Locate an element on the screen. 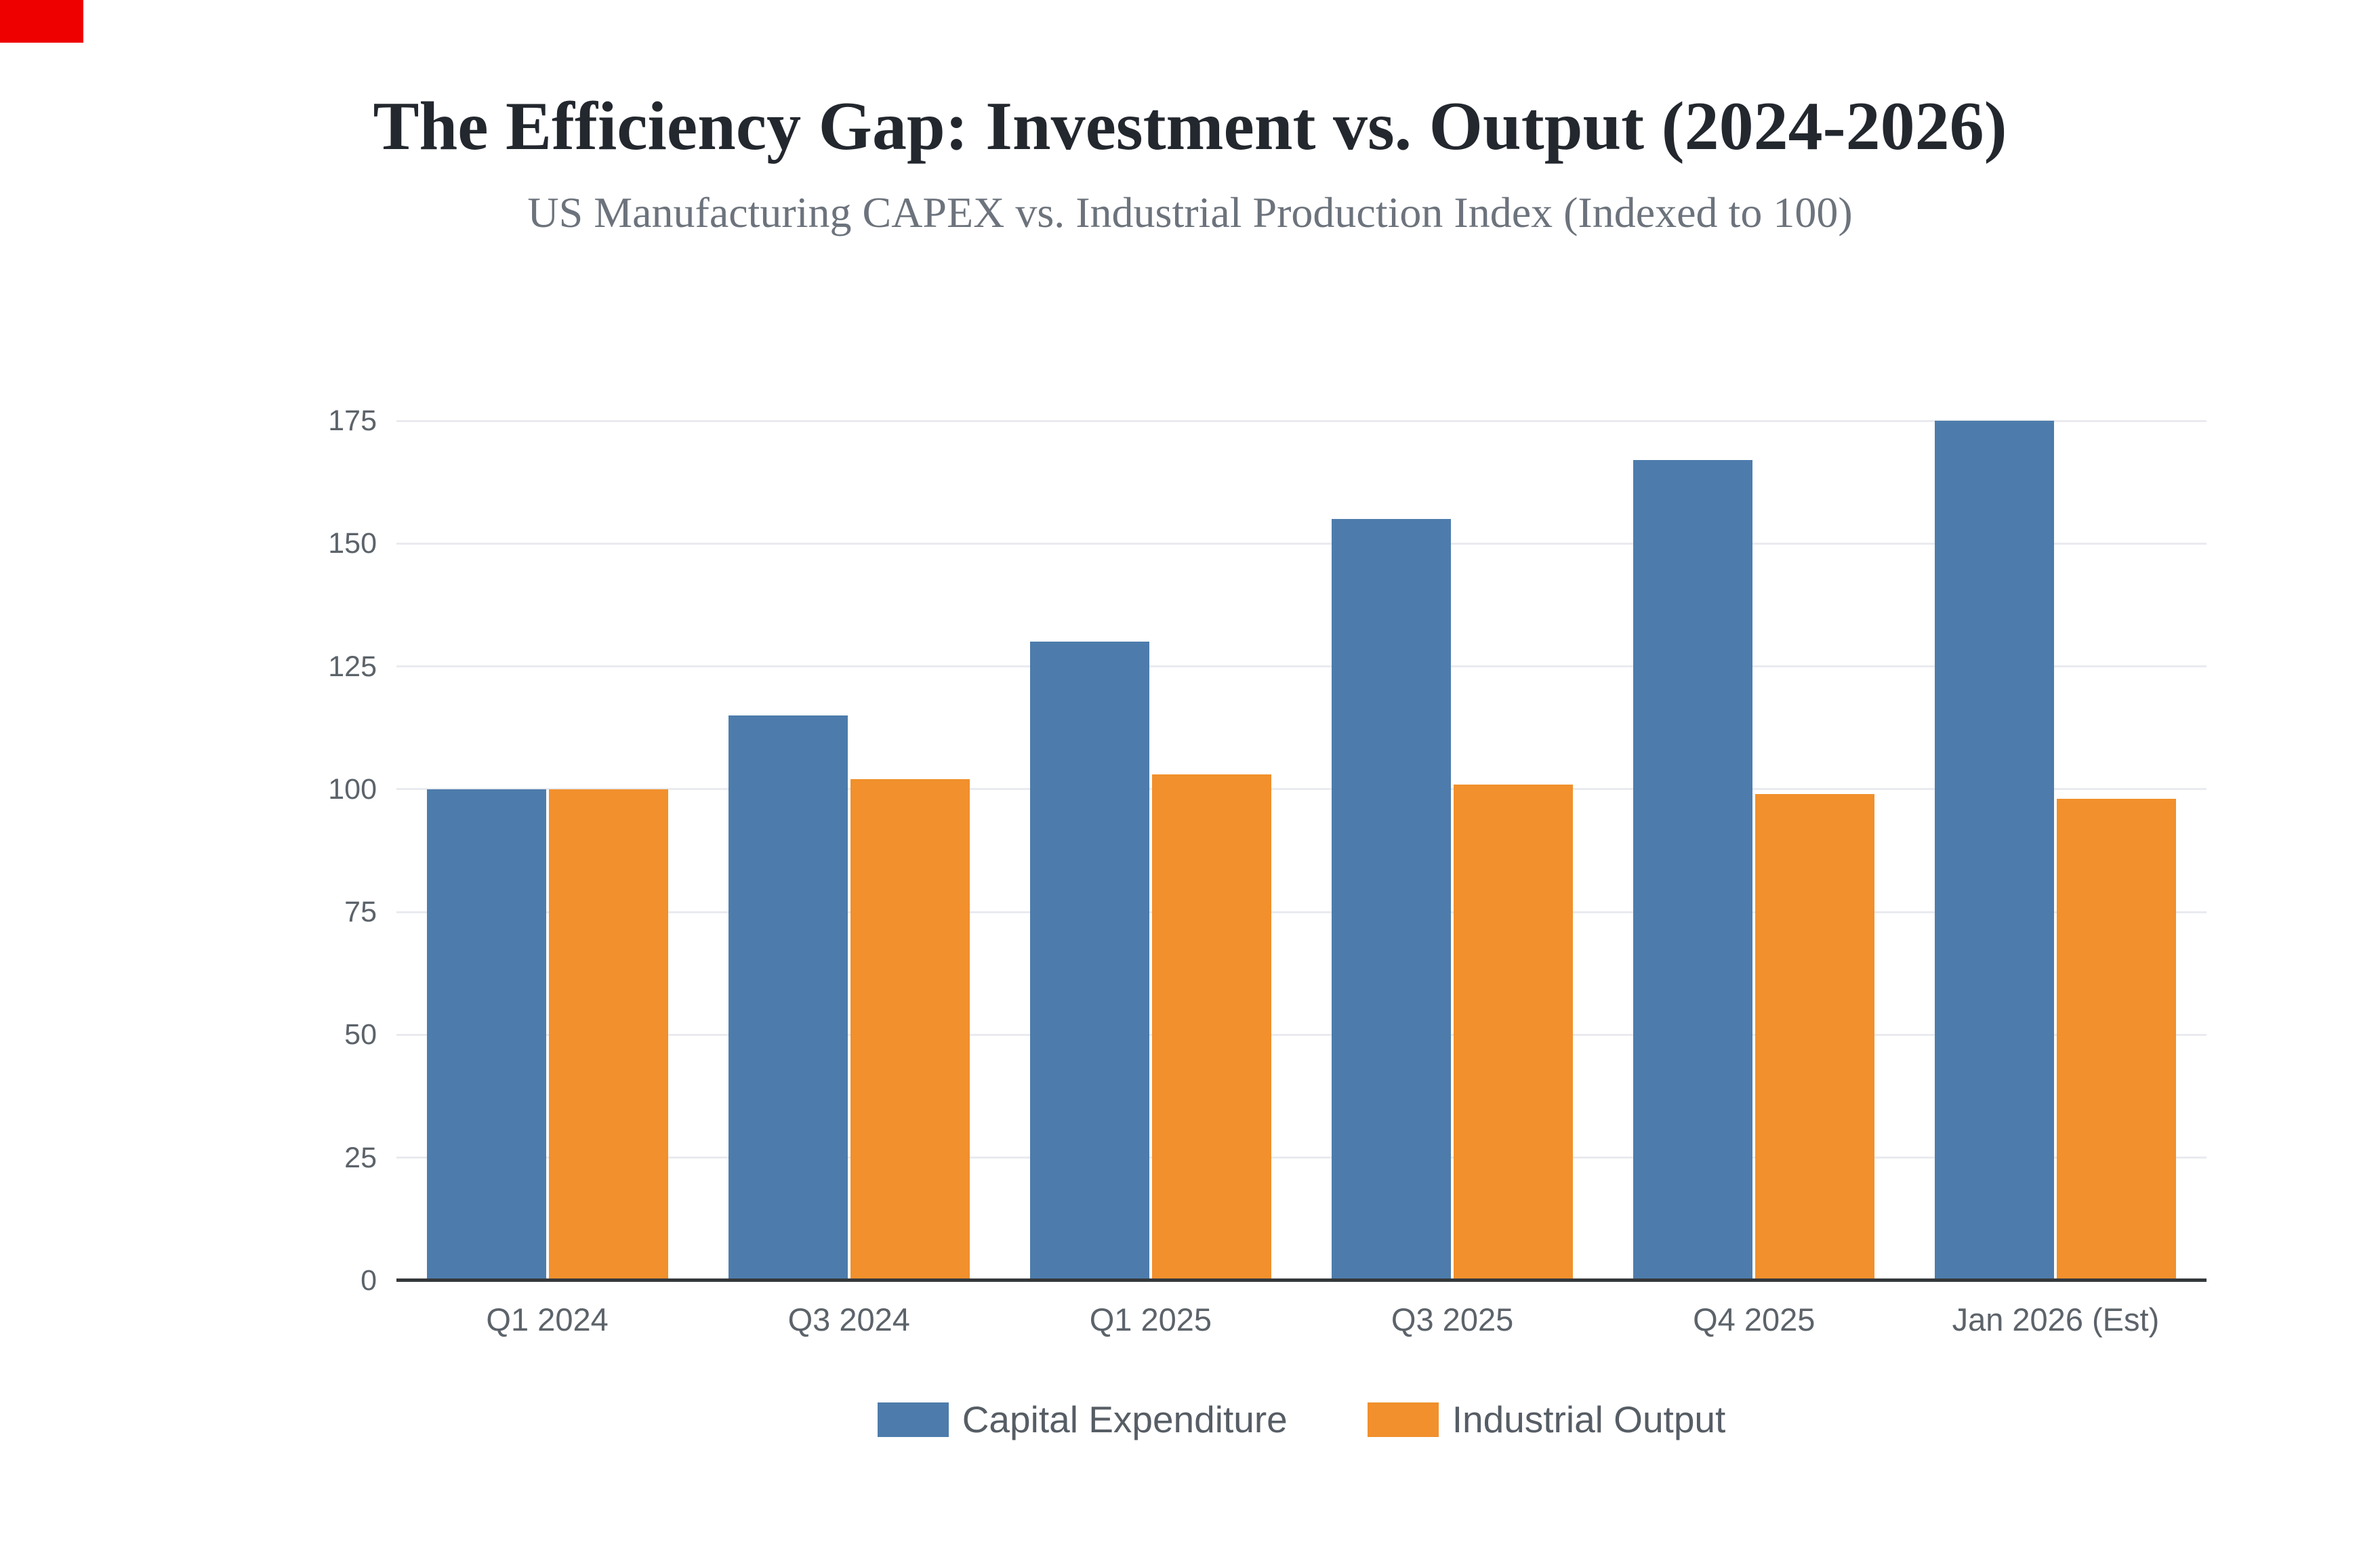 The width and height of the screenshot is (2380, 1561). legend-item-capital-expenditure: Capital Expenditure is located at coordinates (1083, 1419).